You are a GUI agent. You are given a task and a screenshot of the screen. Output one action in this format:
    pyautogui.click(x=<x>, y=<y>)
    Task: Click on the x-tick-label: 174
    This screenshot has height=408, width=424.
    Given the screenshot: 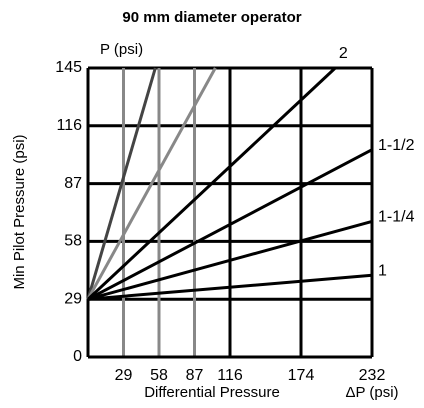 What is the action you would take?
    pyautogui.click(x=301, y=375)
    